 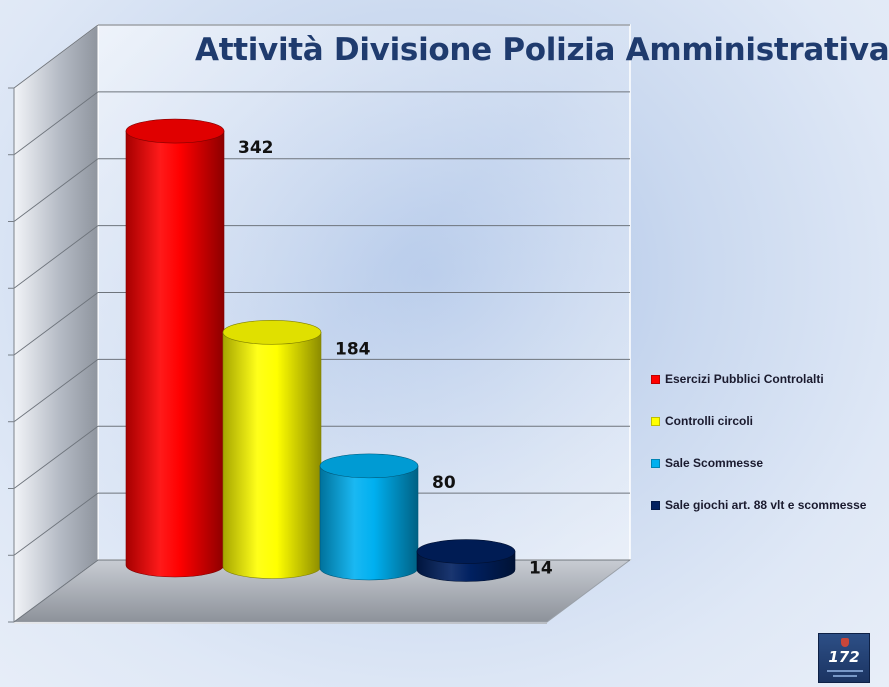 I want to click on legend-item: Controlli circoli, so click(x=758, y=421).